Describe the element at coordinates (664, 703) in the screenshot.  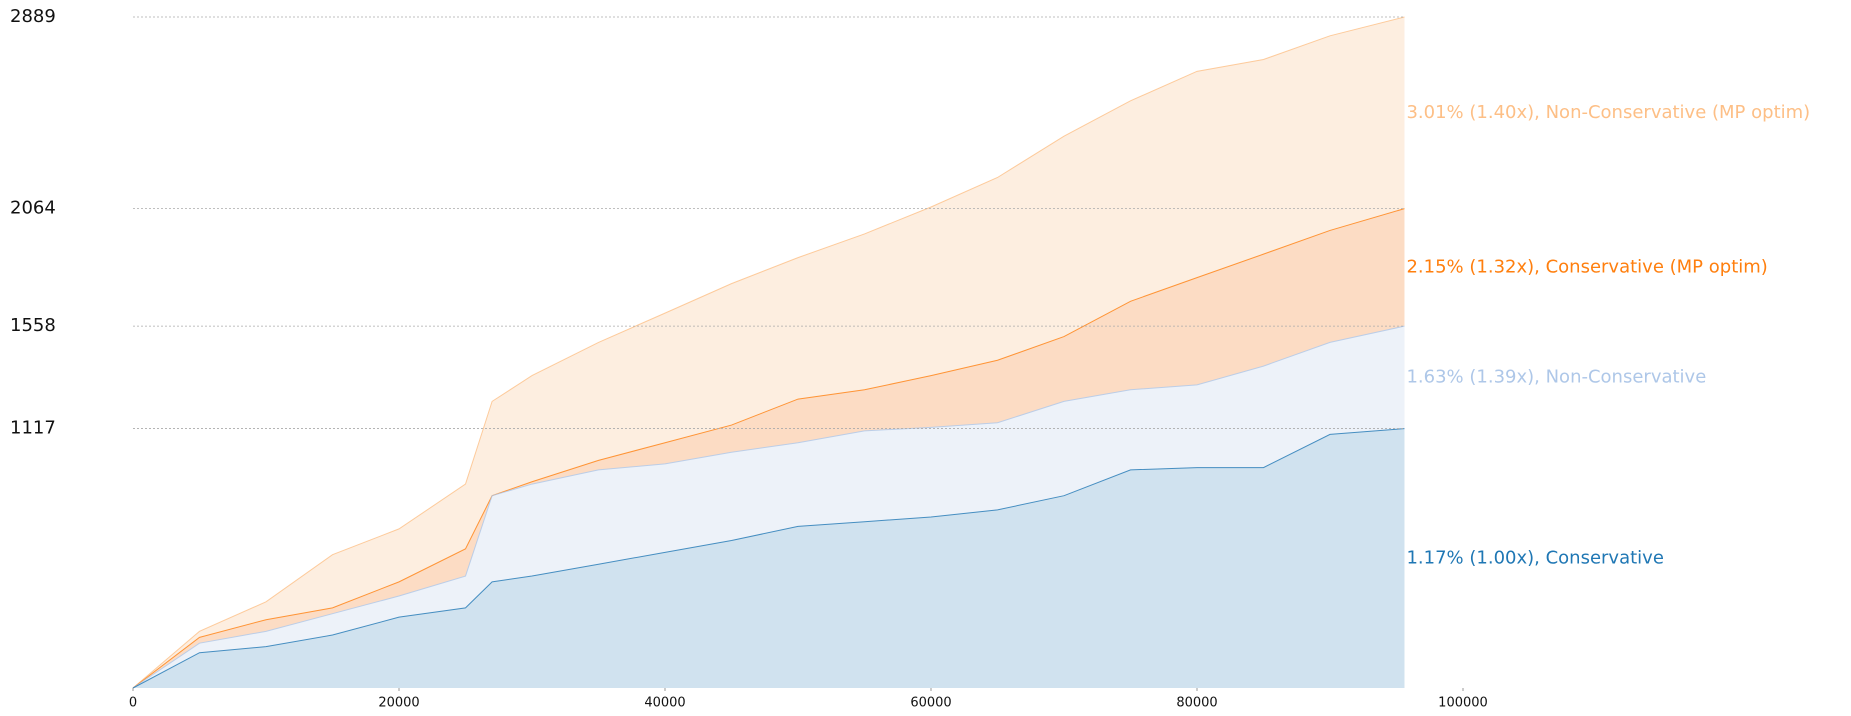
I see `x-tick-label: 40000` at that location.